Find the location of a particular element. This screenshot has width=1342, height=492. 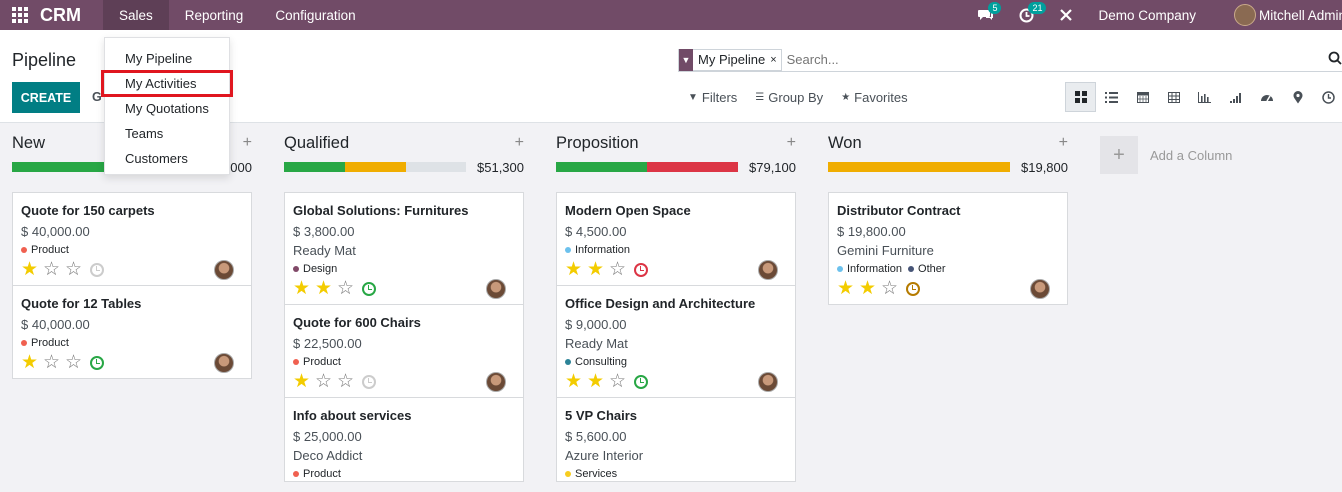

apps-menu-icon is located at coordinates (20, 15).